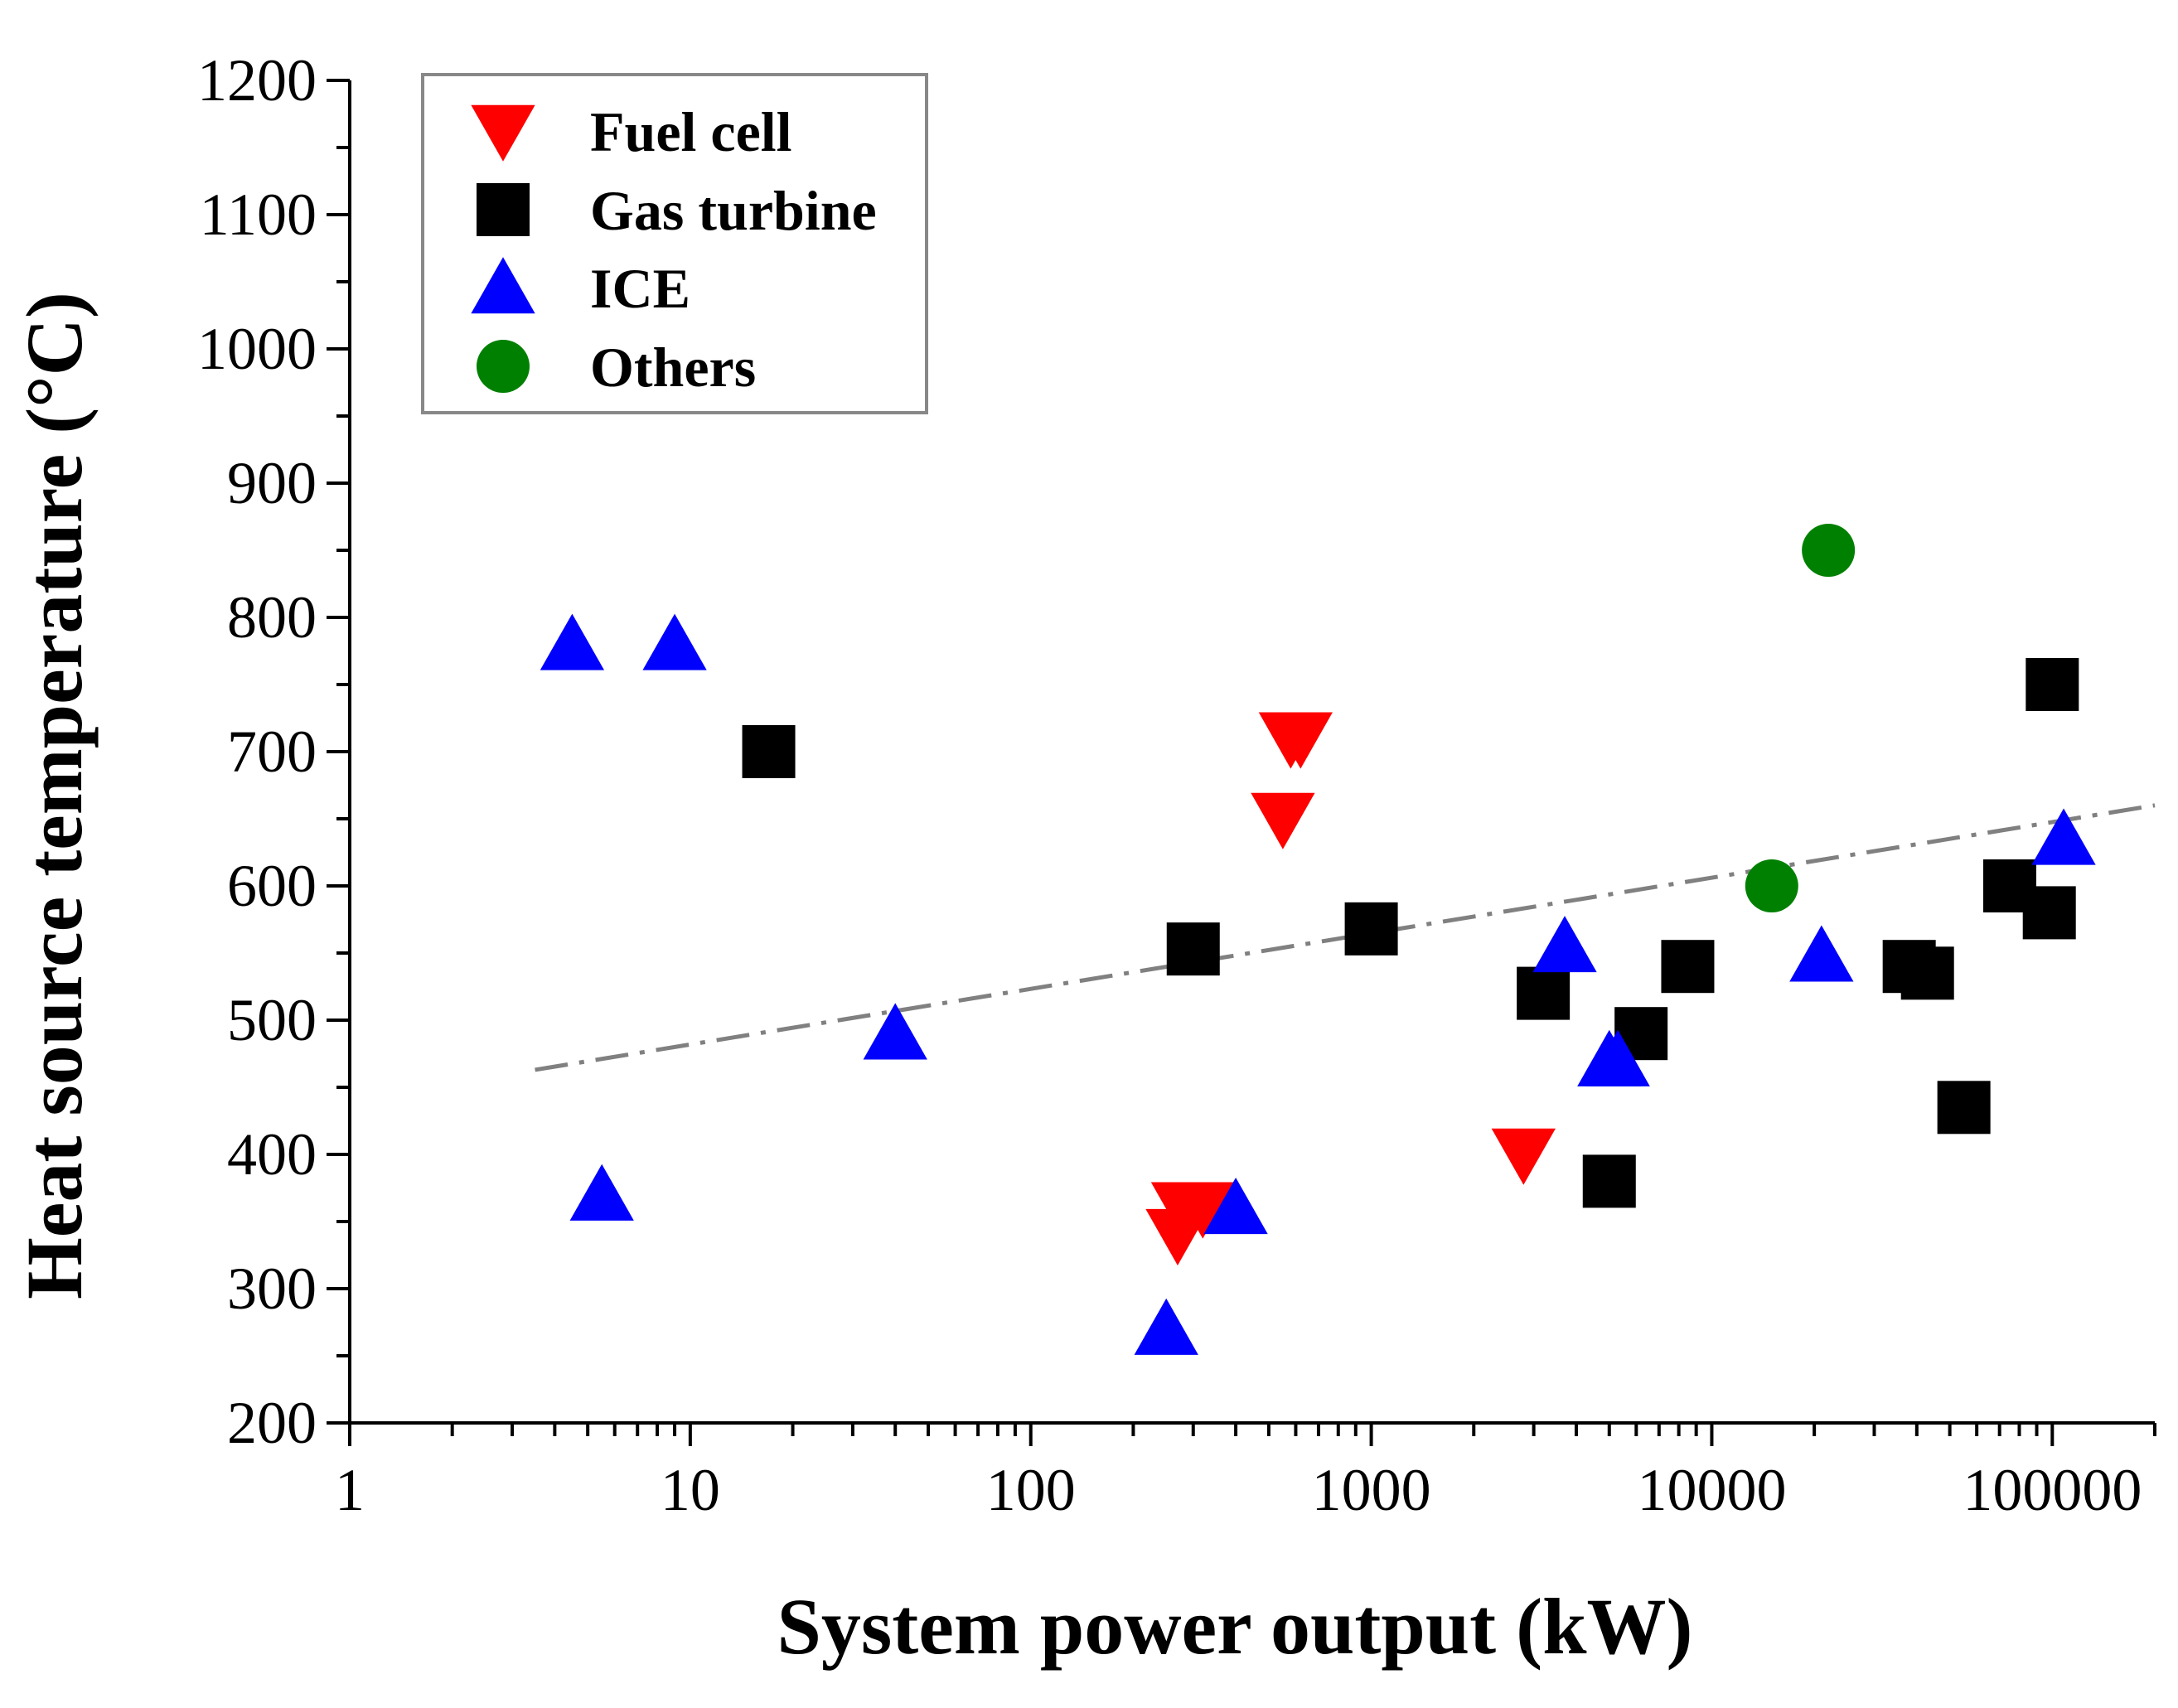  What do you see at coordinates (733, 210) in the screenshot?
I see `legend-gas-turbine-label: Gas turbine` at bounding box center [733, 210].